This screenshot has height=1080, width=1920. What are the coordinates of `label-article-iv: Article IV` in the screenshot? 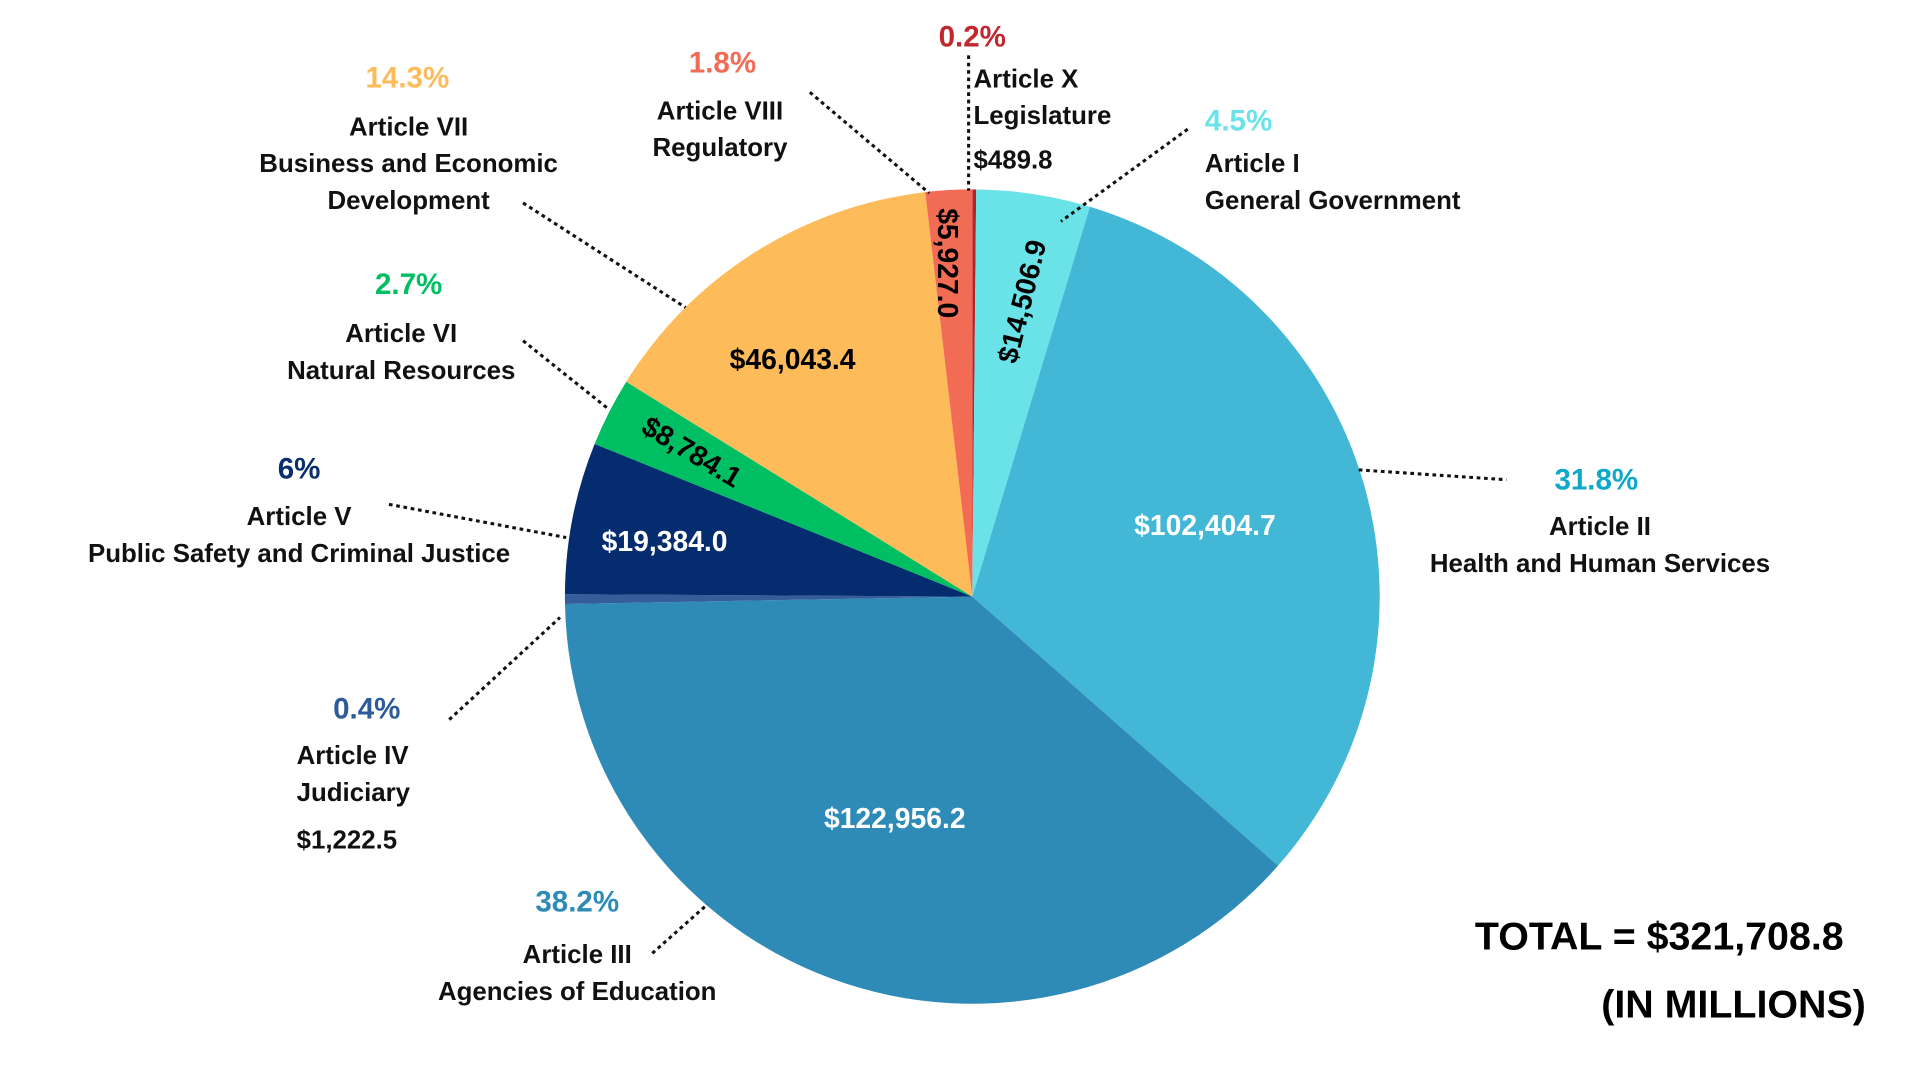 It's located at (353, 756).